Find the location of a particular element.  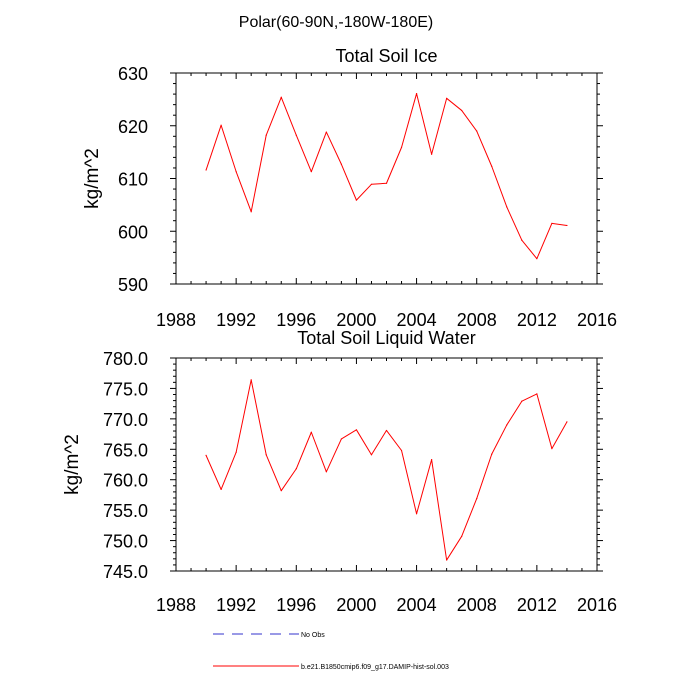

y-tick-label: 590 is located at coordinates (133, 285).